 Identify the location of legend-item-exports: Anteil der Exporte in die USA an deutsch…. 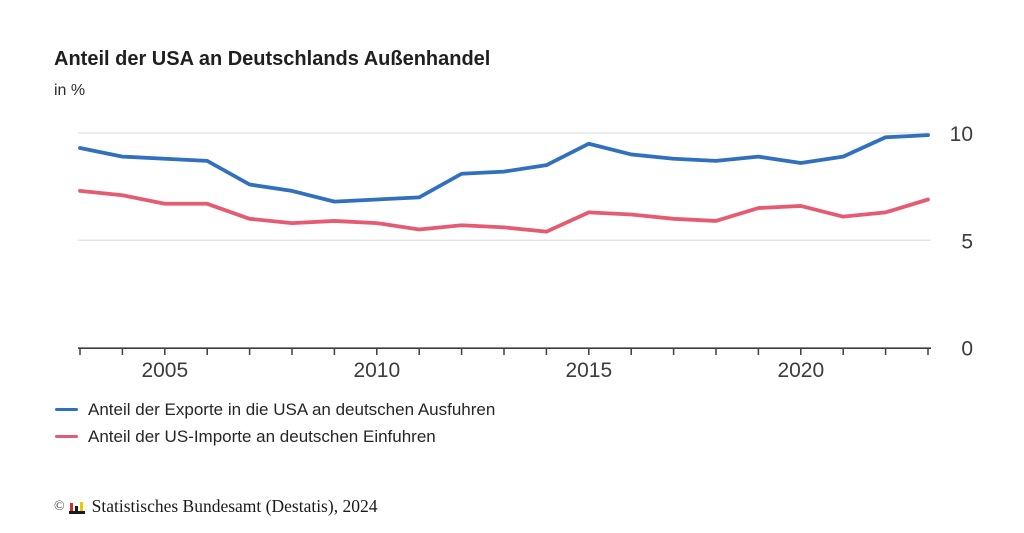
(275, 409).